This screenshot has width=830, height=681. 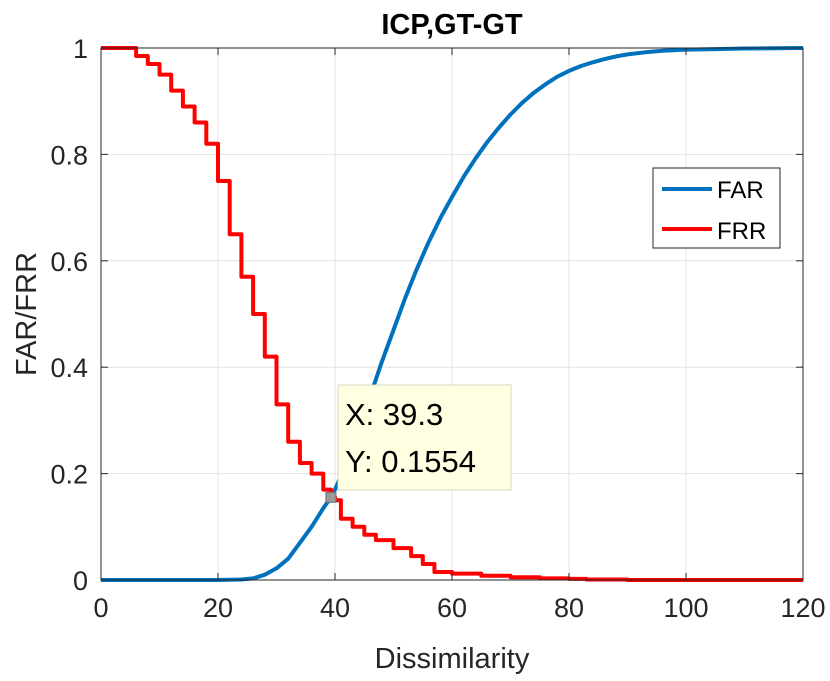 I want to click on y-tick-label: 1, so click(x=80, y=49).